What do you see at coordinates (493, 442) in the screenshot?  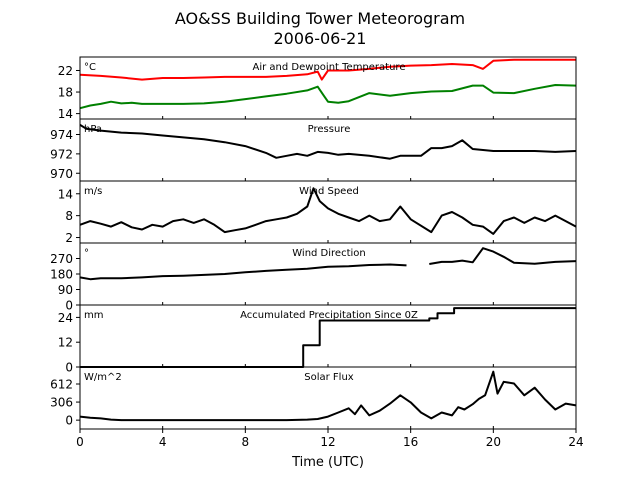 I see `x-axis-tick-label-5: 20` at bounding box center [493, 442].